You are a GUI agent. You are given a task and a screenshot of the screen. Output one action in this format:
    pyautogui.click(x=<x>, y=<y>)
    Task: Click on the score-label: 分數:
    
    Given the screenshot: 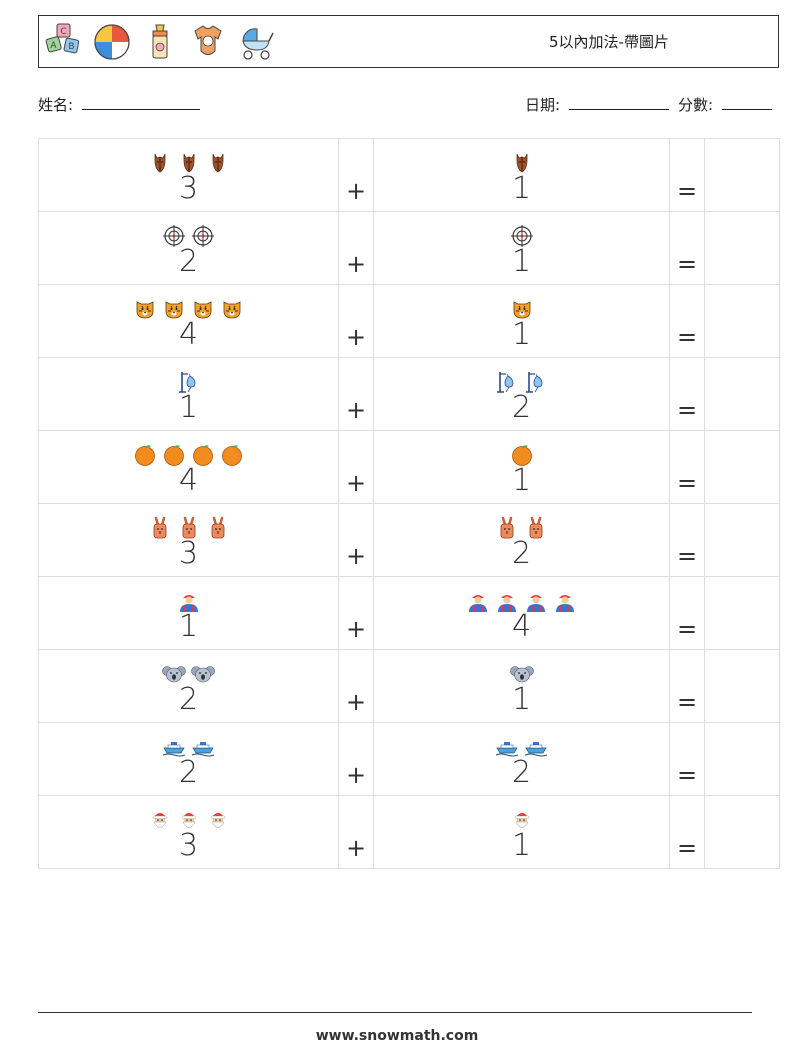 What is the action you would take?
    pyautogui.click(x=696, y=105)
    